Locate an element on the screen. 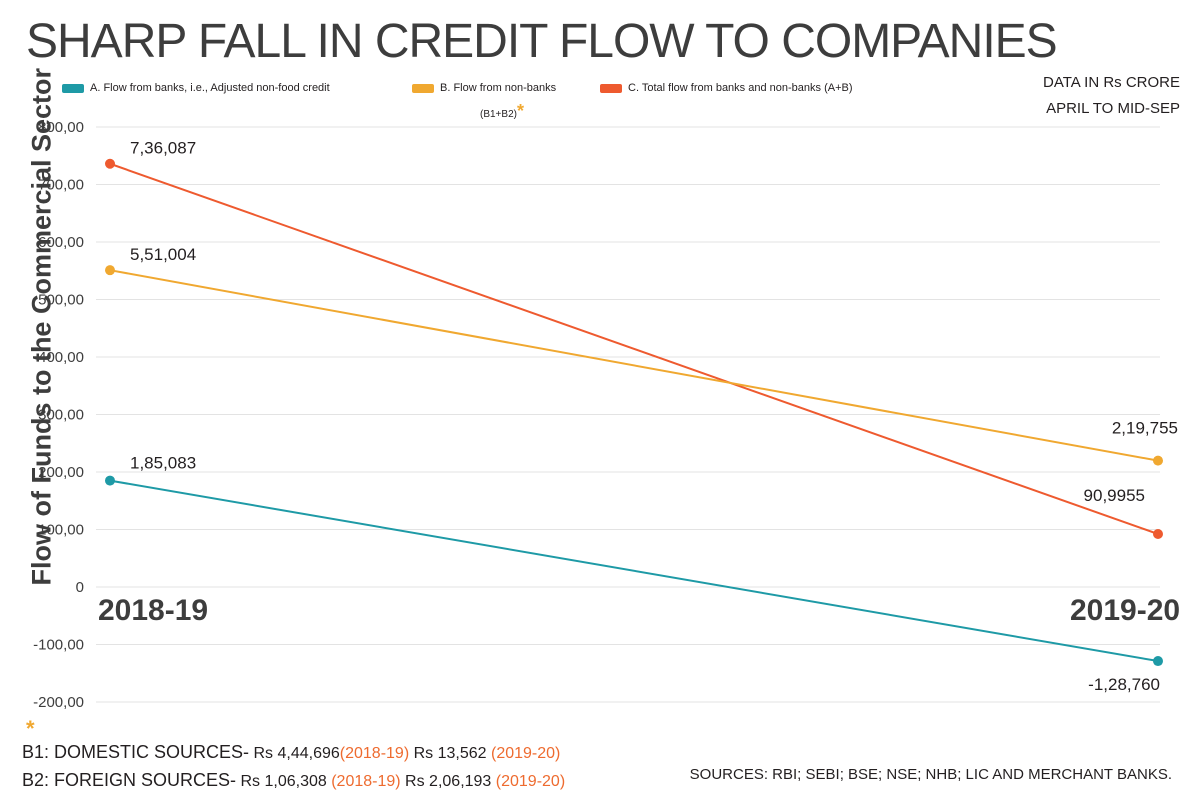  y-tick-label: 400,00 is located at coordinates (61, 357).